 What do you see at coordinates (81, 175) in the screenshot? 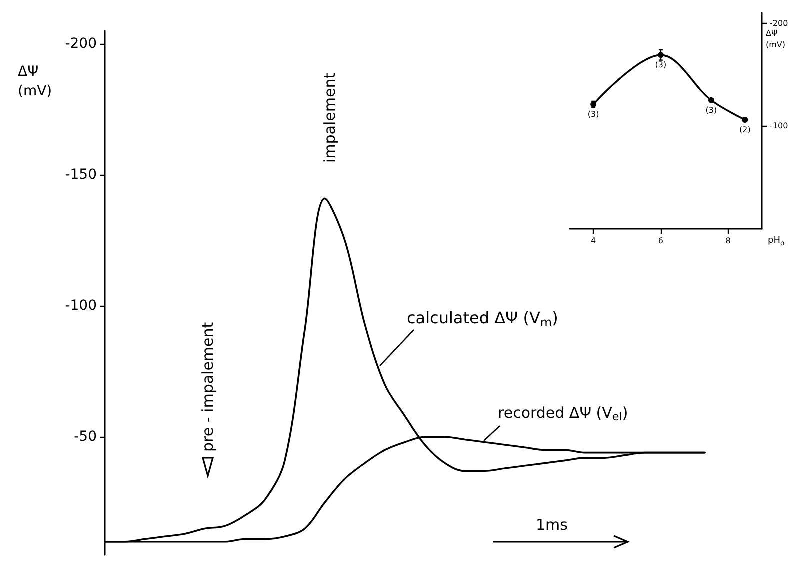
I see `y-tick-label: -150` at bounding box center [81, 175].